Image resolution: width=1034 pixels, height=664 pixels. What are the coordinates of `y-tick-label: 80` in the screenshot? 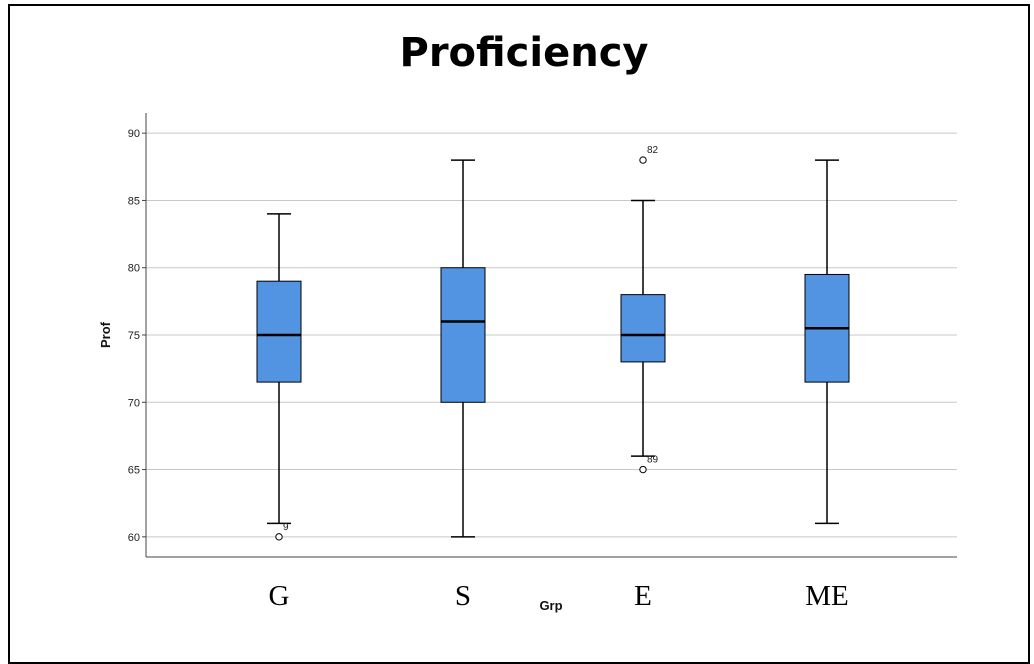 It's located at (134, 269).